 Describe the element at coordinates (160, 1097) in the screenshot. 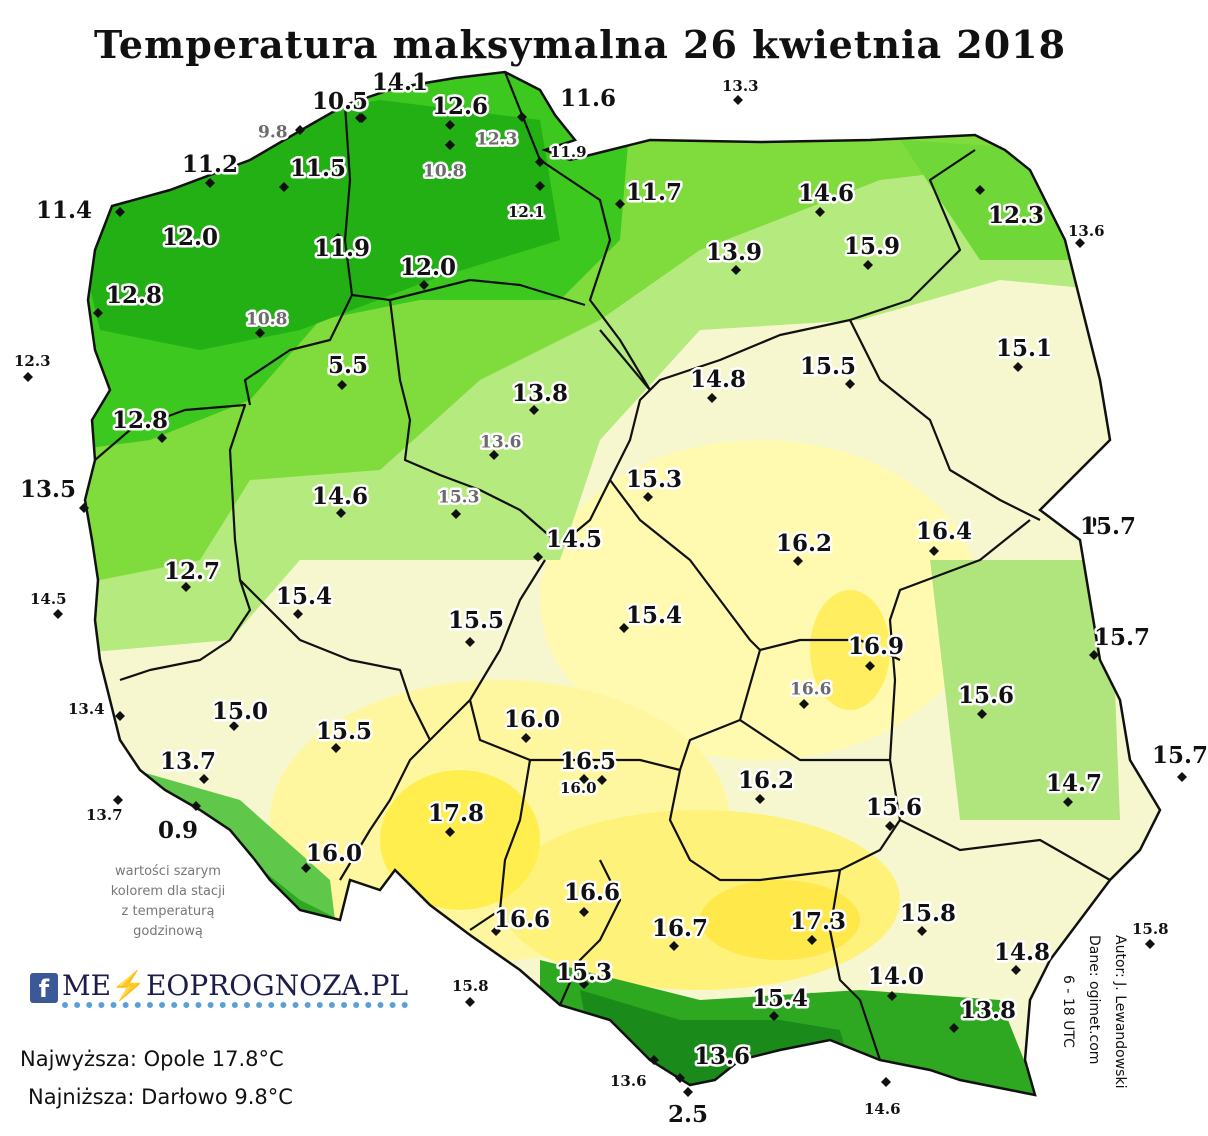

I see `lowest-temperature: Najniższa: Darłowo 9.8°C` at that location.